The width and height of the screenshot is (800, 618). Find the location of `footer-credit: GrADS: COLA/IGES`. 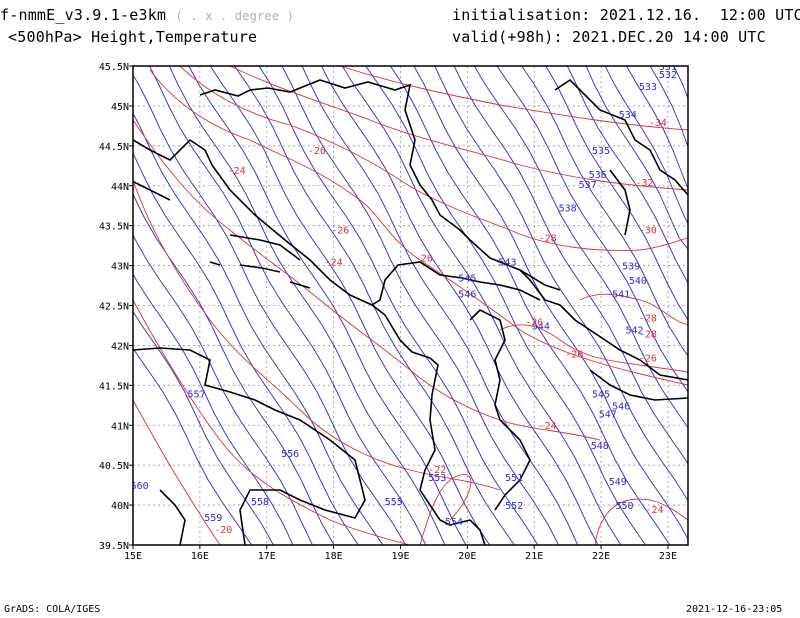

footer-credit: GrADS: COLA/IGES is located at coordinates (52, 609).